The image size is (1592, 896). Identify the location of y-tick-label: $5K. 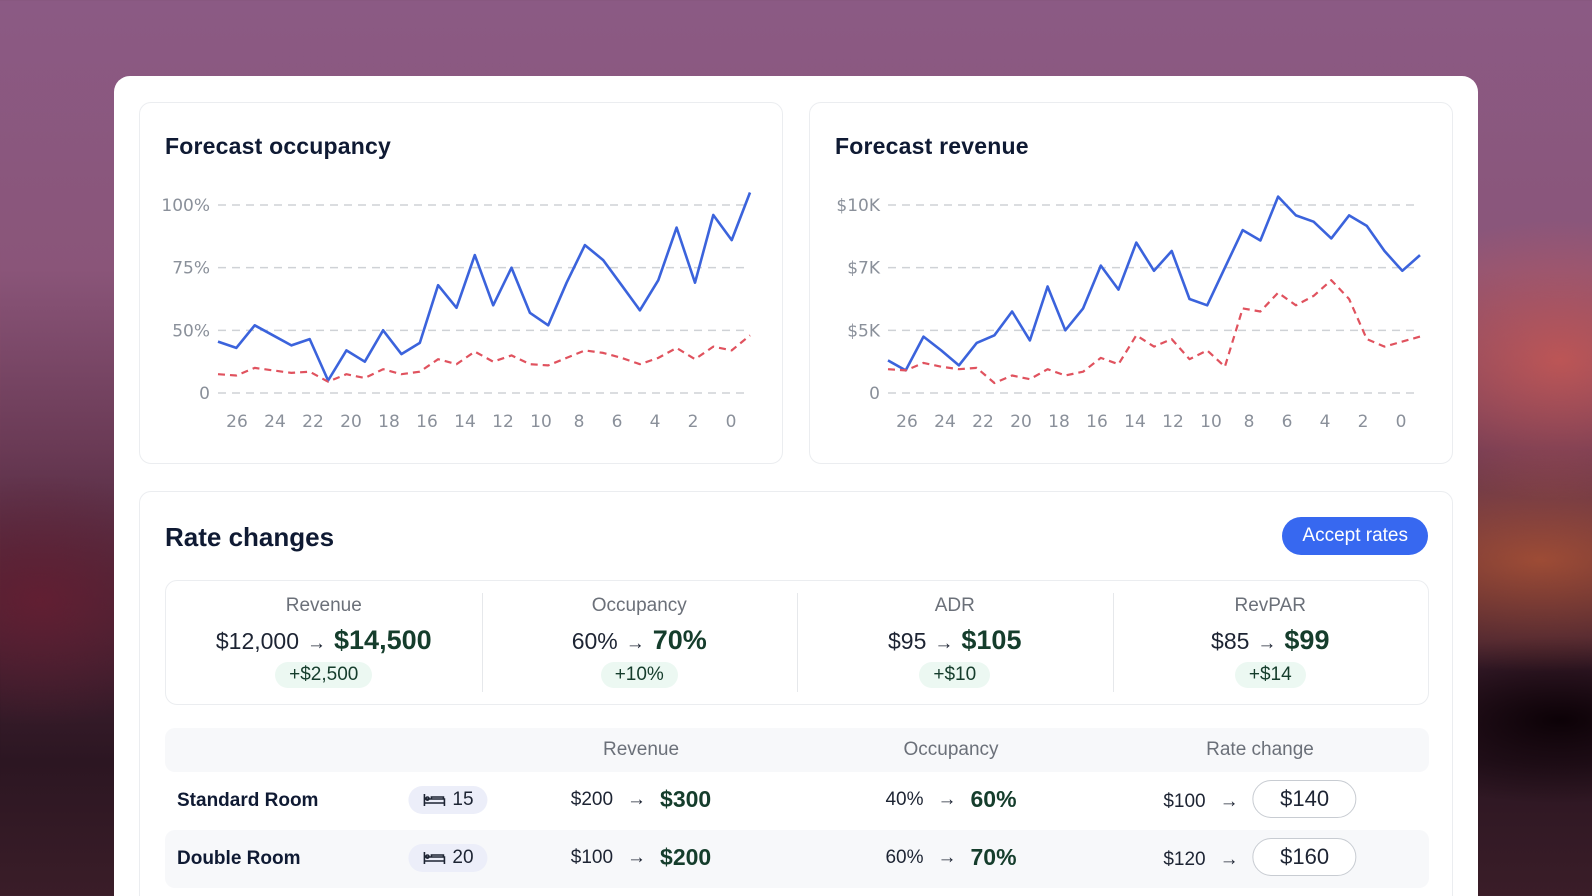
(864, 331).